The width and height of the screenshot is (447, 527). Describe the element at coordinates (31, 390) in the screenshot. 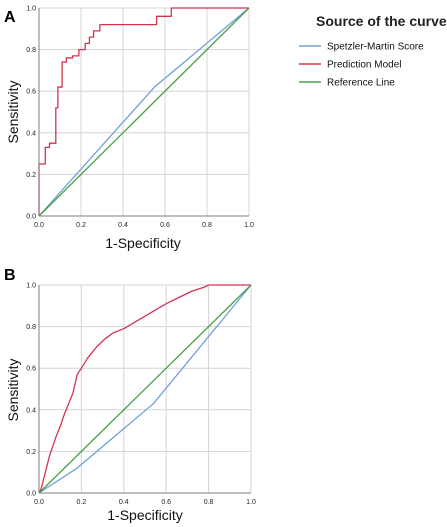

I see `panel-b-y-ticks: 0.0 0.2 0.4 0.6 0.8 1.0` at that location.